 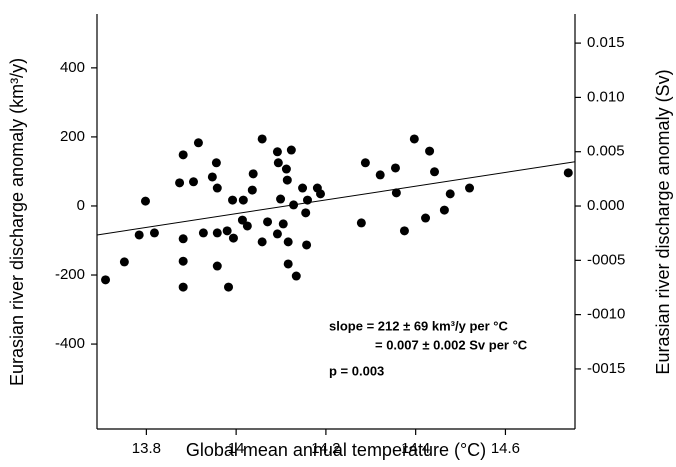 What do you see at coordinates (81, 205) in the screenshot?
I see `y-tick-label: 0` at bounding box center [81, 205].